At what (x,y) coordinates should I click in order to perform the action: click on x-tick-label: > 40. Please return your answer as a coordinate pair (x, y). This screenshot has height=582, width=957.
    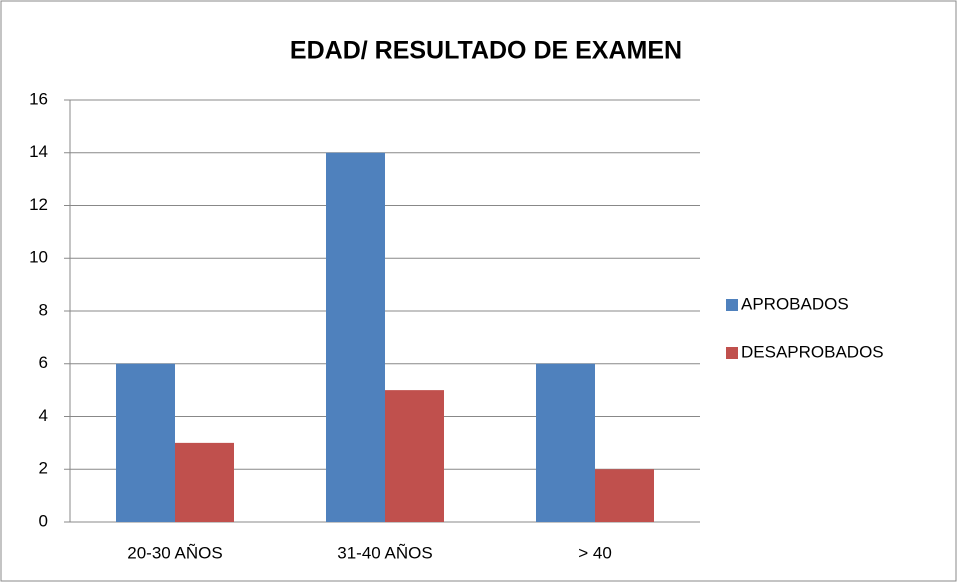
    Looking at the image, I should click on (595, 552).